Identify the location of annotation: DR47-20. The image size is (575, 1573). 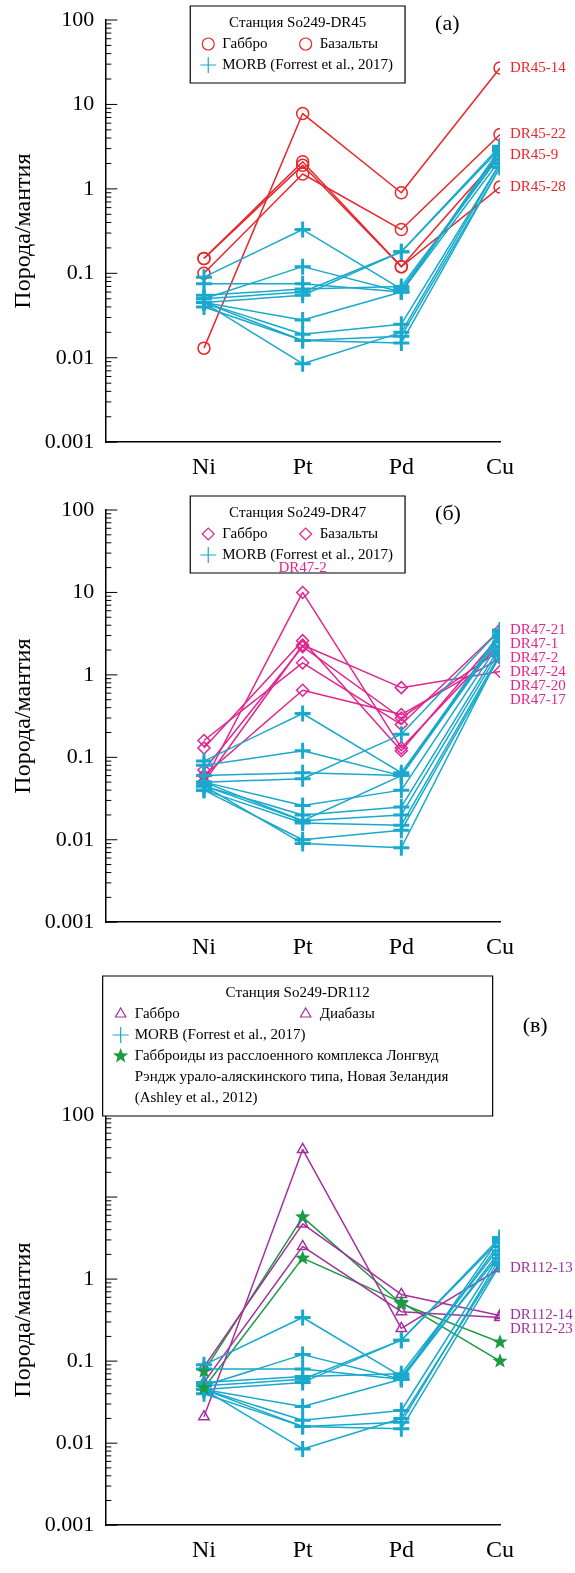
(538, 684).